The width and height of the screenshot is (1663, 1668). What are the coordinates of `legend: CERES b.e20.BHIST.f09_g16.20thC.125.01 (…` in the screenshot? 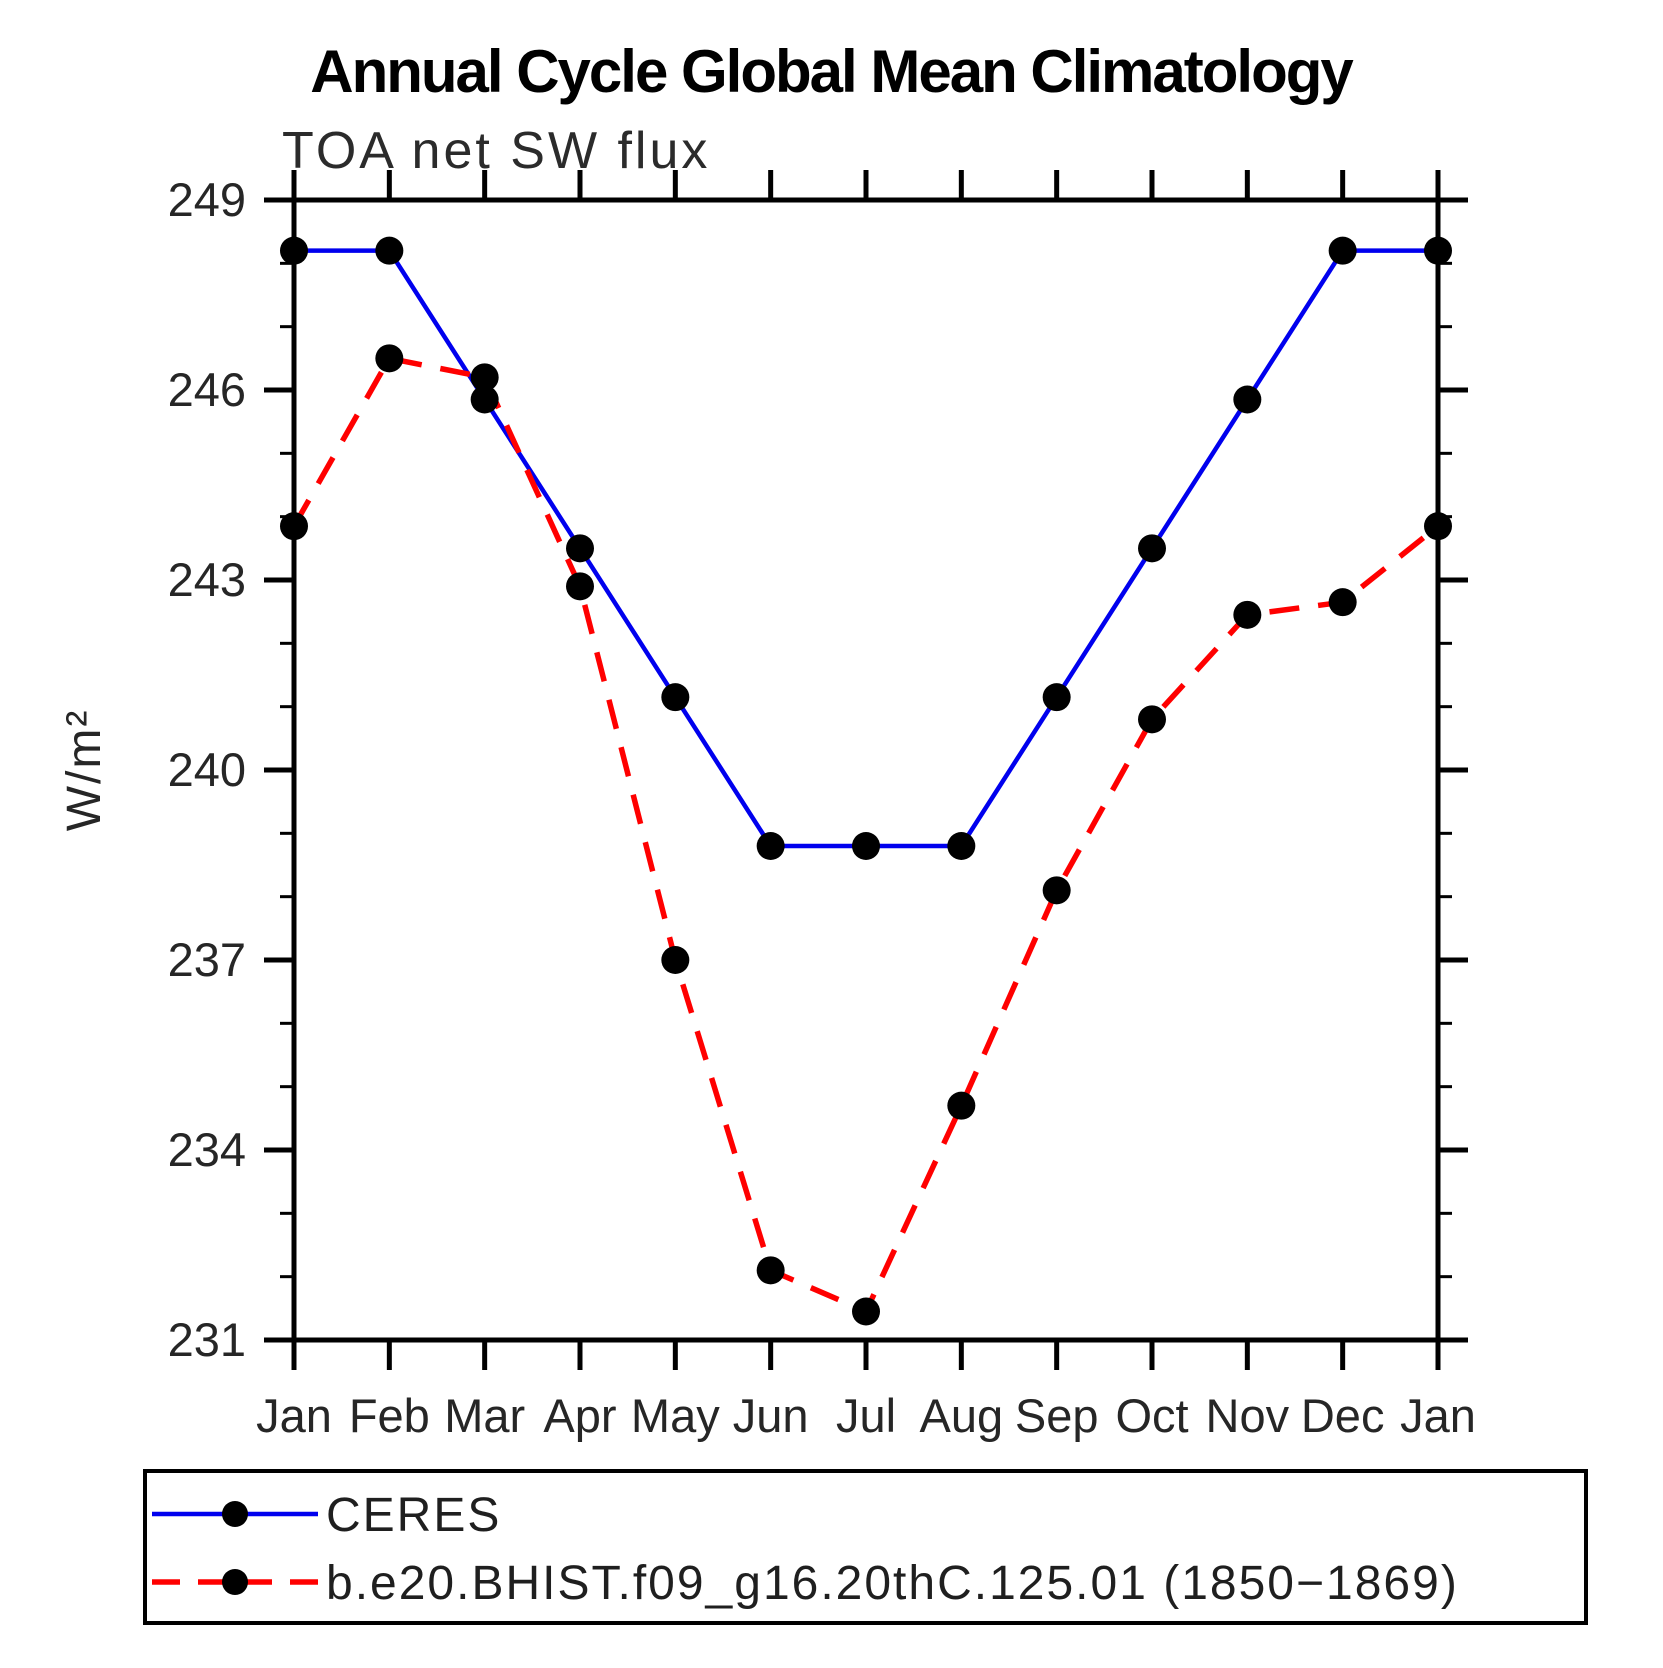 It's located at (865, 1547).